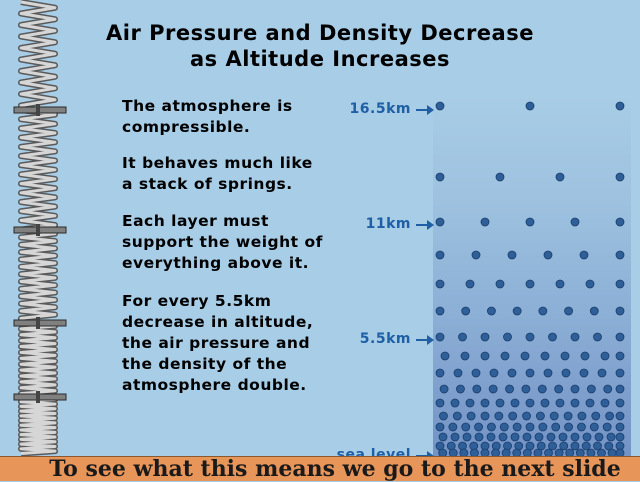 The width and height of the screenshot is (640, 482). What do you see at coordinates (216, 343) in the screenshot?
I see `text-line: the air pressure and` at bounding box center [216, 343].